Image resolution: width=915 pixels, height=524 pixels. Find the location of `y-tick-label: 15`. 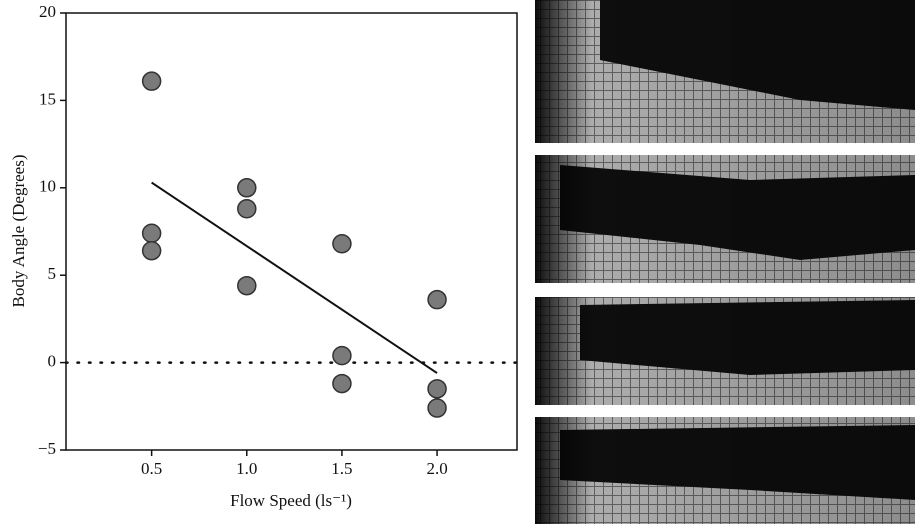

y-tick-label: 15 is located at coordinates (47, 98).